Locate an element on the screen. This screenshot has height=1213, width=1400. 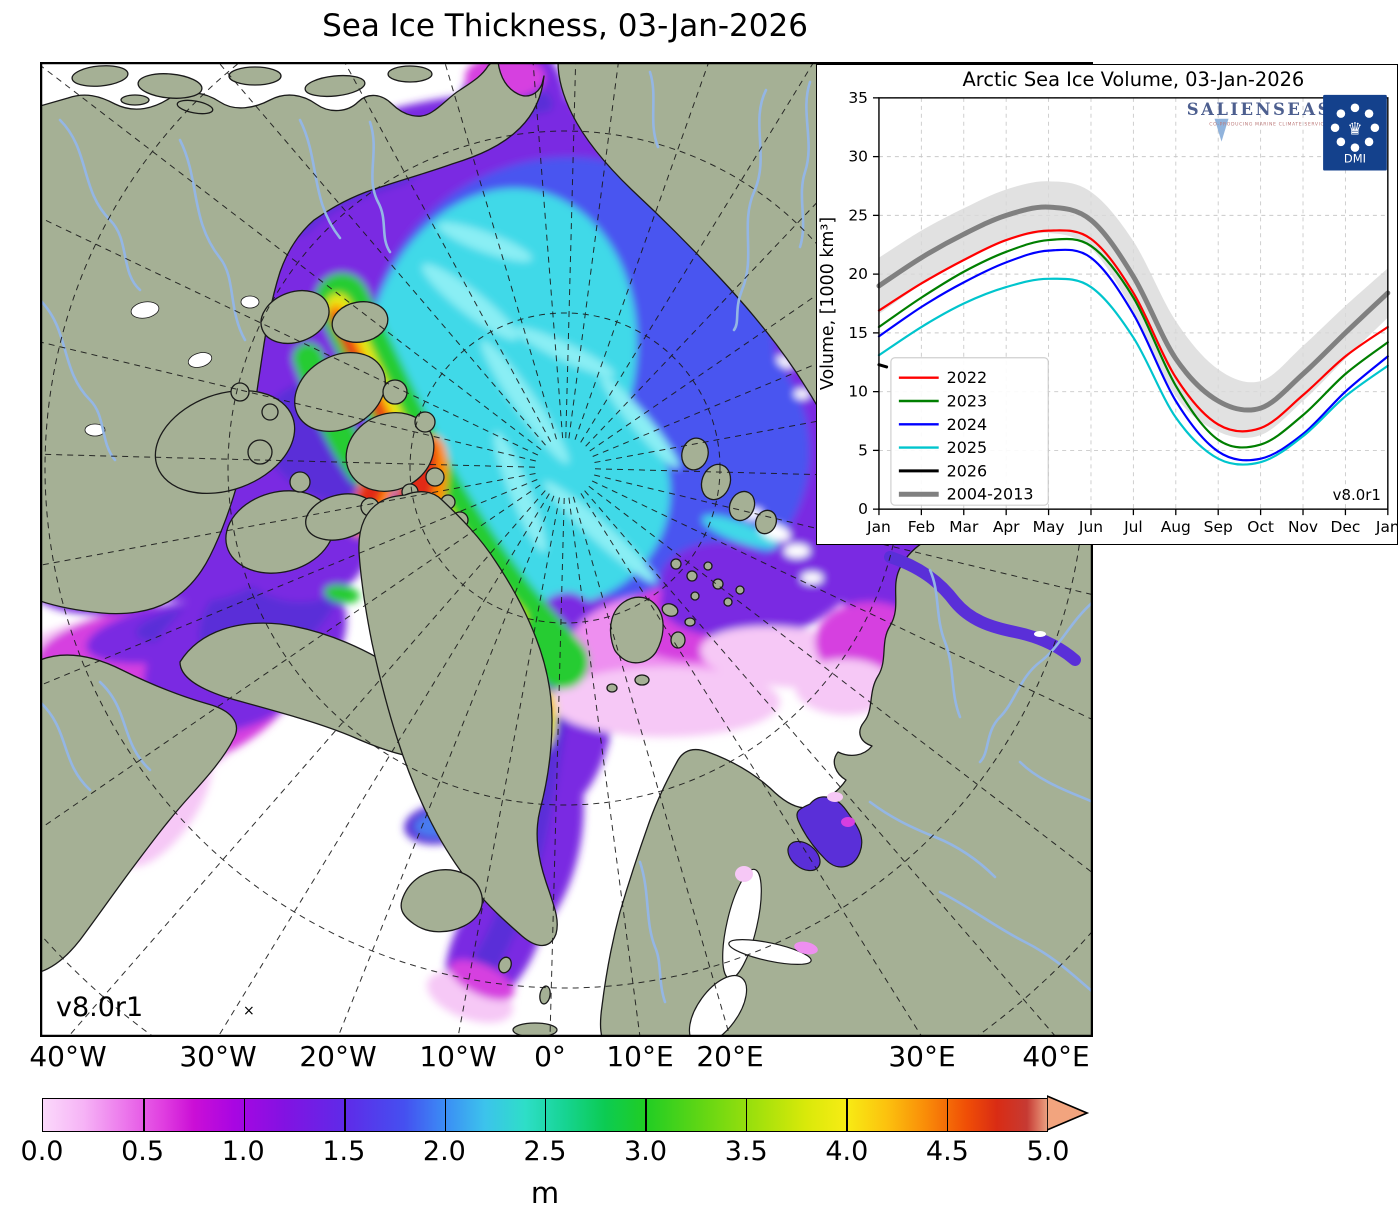
land-labrador is located at coordinates (139, 813).